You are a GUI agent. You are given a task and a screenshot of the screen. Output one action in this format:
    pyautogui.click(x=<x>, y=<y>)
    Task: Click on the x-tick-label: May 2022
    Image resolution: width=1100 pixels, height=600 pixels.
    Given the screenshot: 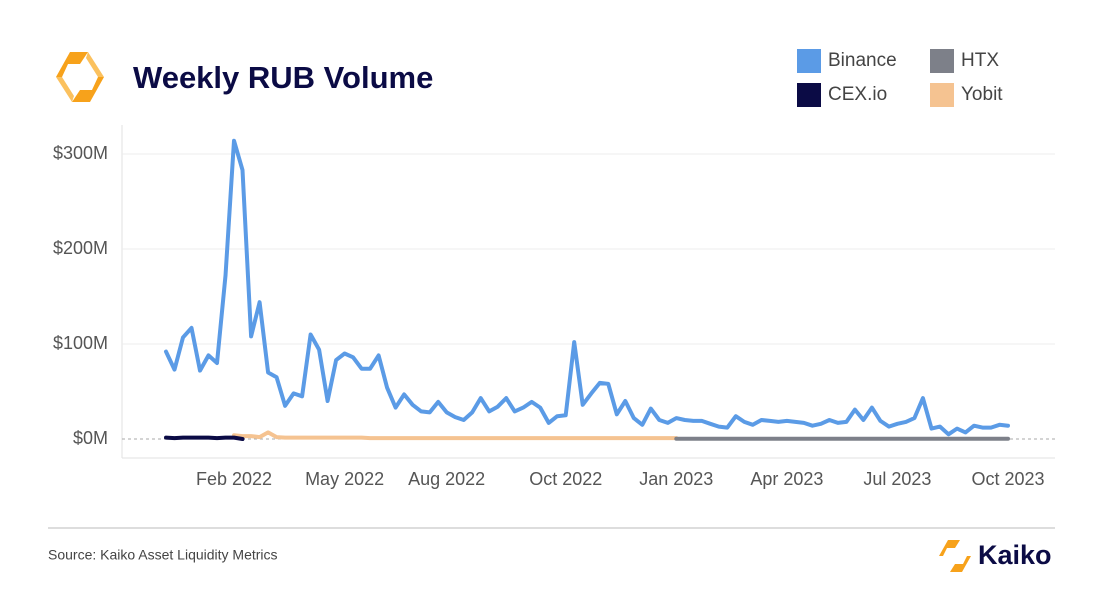 What is the action you would take?
    pyautogui.click(x=344, y=479)
    